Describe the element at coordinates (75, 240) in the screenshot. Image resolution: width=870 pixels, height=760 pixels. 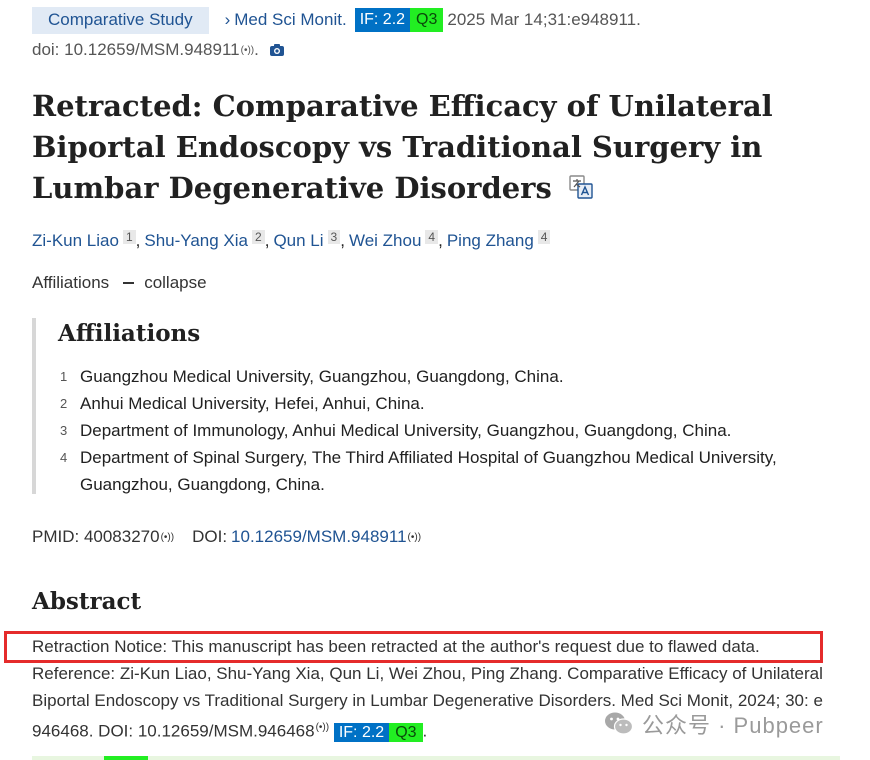
I see `author-link: Zi-Kun Liao` at that location.